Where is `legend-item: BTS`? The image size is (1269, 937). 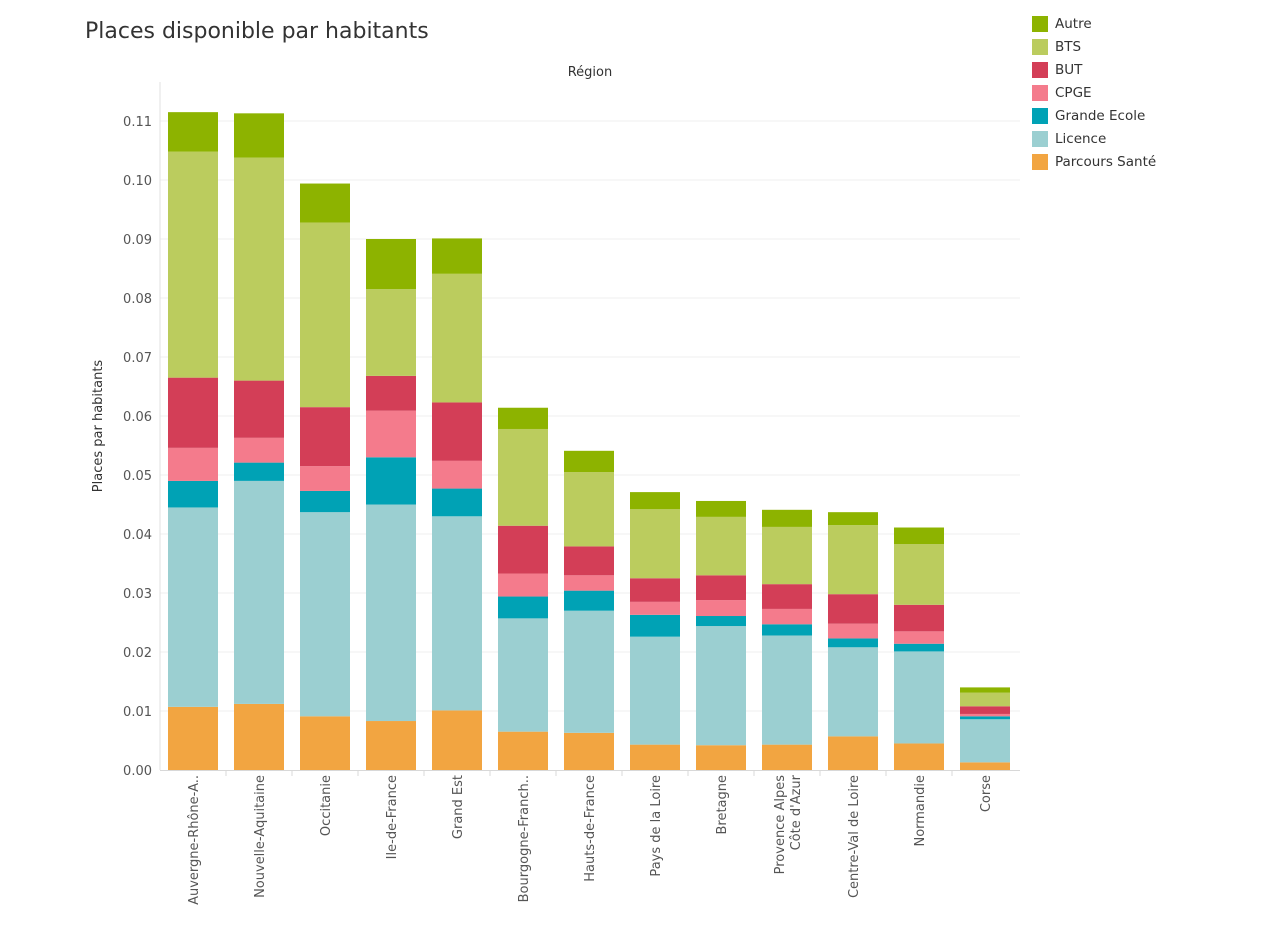
legend-item: BTS is located at coordinates (1094, 46).